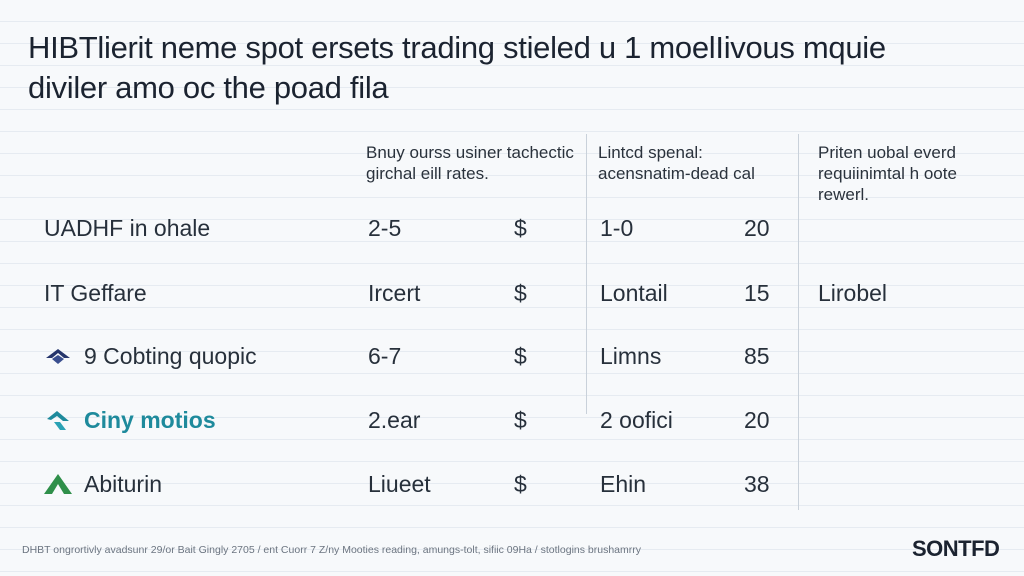  I want to click on row-value-2: 2 oofici, so click(636, 420).